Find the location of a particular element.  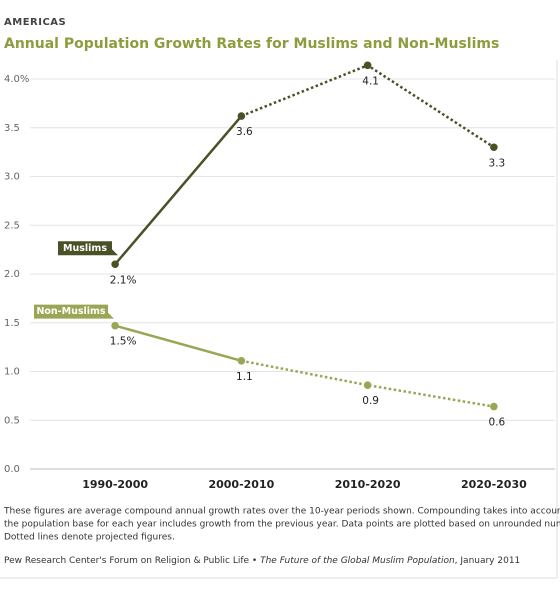

y-tick-label: 2.0 is located at coordinates (12, 274).